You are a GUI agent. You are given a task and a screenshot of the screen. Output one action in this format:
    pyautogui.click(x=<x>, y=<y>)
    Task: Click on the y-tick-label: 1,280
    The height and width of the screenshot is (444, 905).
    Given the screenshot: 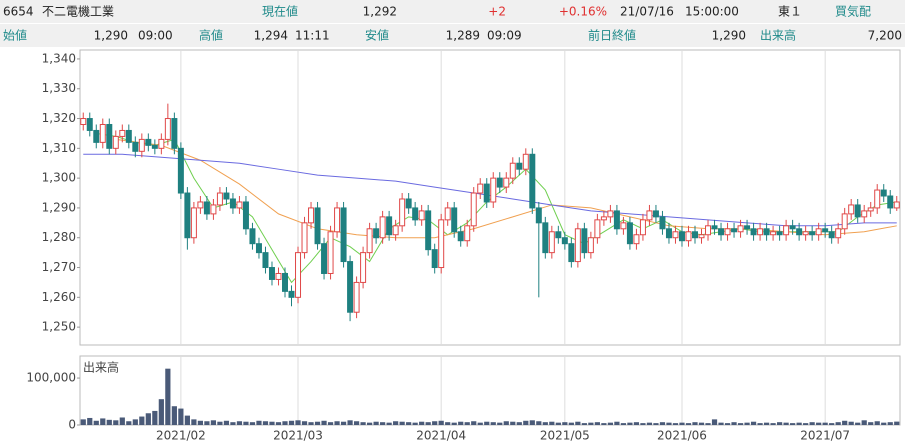 What is the action you would take?
    pyautogui.click(x=59, y=237)
    